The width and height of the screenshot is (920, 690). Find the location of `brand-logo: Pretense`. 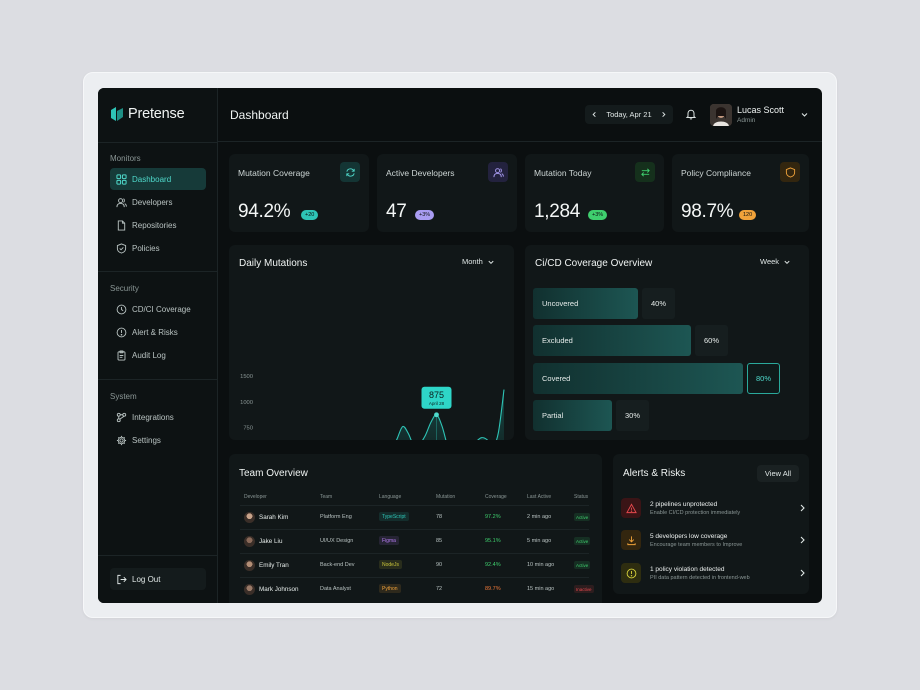

brand-logo: Pretense is located at coordinates (147, 114).